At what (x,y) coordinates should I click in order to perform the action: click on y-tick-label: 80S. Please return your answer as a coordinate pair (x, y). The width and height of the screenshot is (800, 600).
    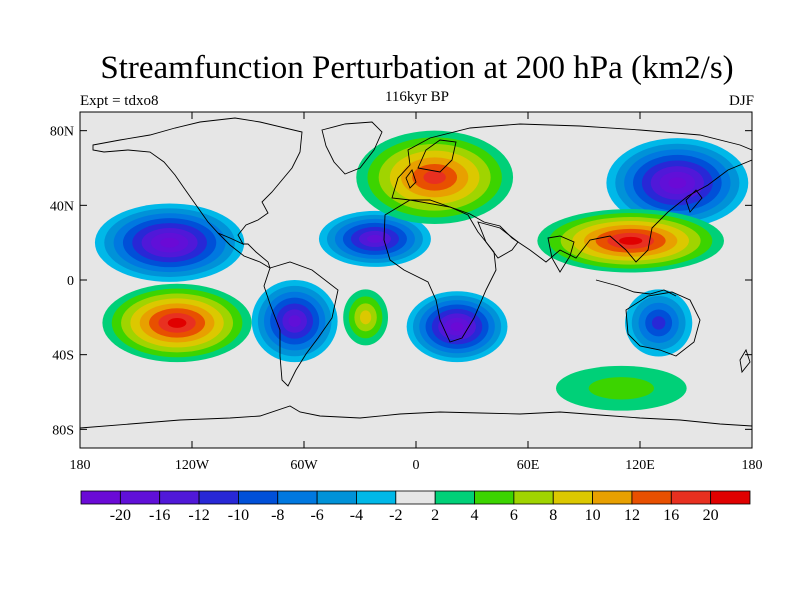
    Looking at the image, I should click on (63, 430).